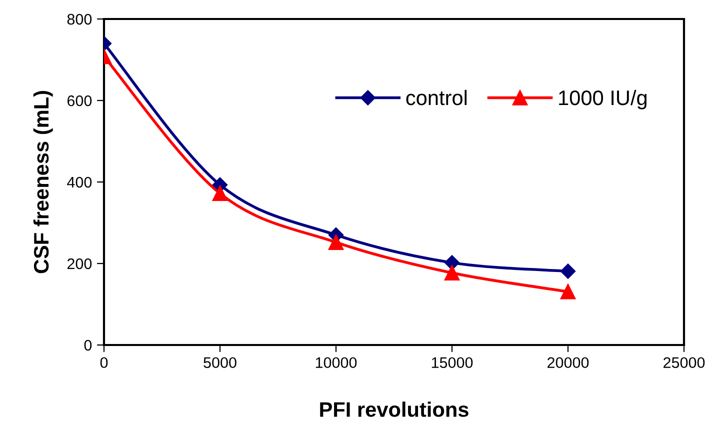  Describe the element at coordinates (394, 409) in the screenshot. I see `x-axis-title: PFI revolutions` at that location.